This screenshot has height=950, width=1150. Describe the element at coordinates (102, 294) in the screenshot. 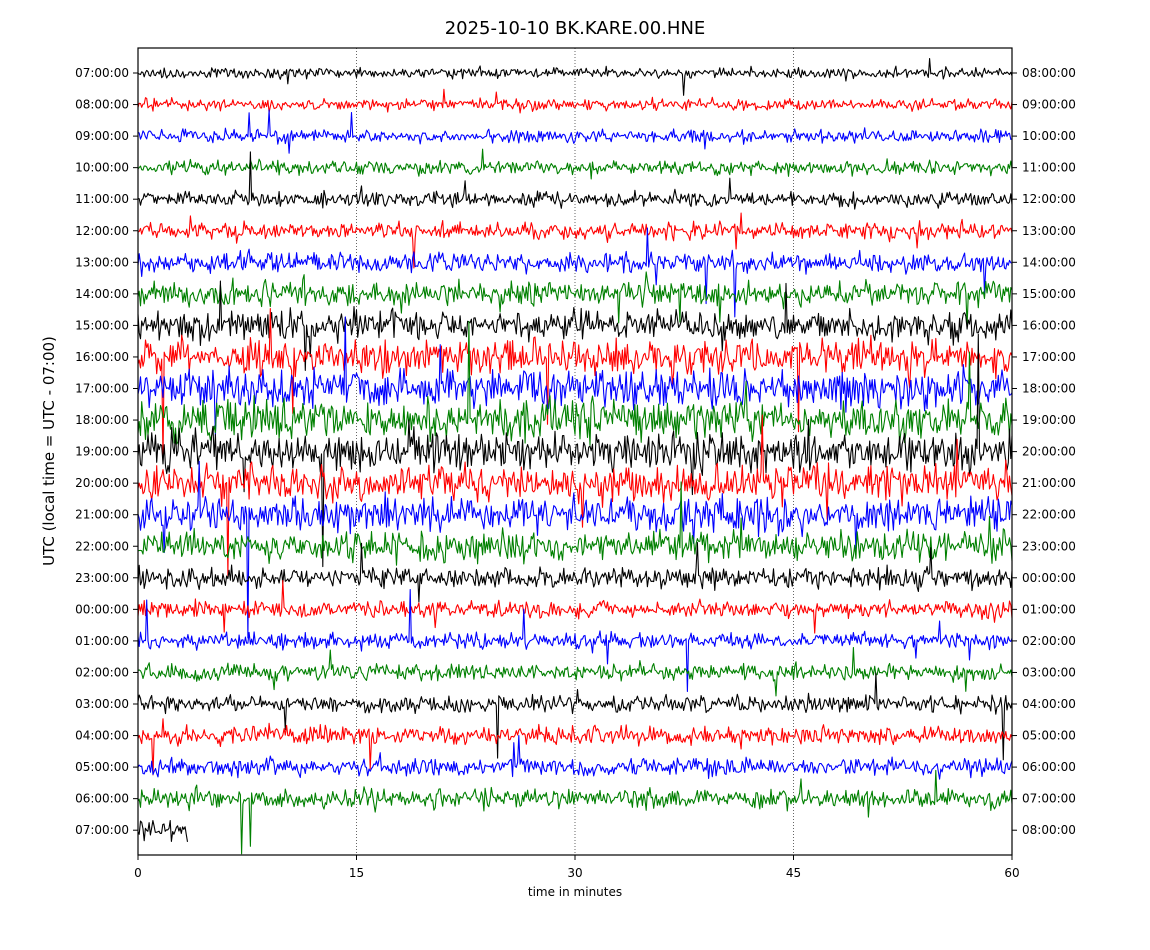

I see `y-tick-left-label-7: 14:00:00` at that location.